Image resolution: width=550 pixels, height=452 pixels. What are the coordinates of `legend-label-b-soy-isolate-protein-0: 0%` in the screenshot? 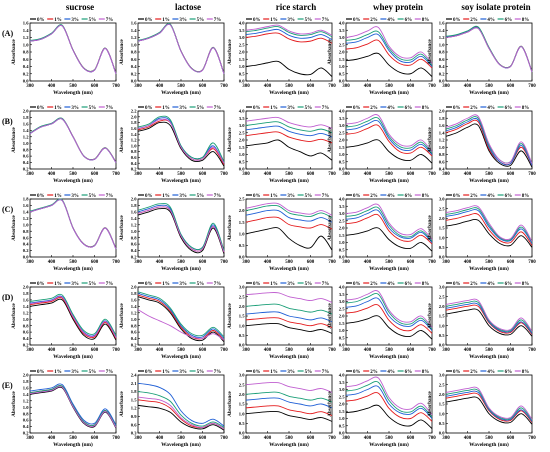 It's located at (457, 108).